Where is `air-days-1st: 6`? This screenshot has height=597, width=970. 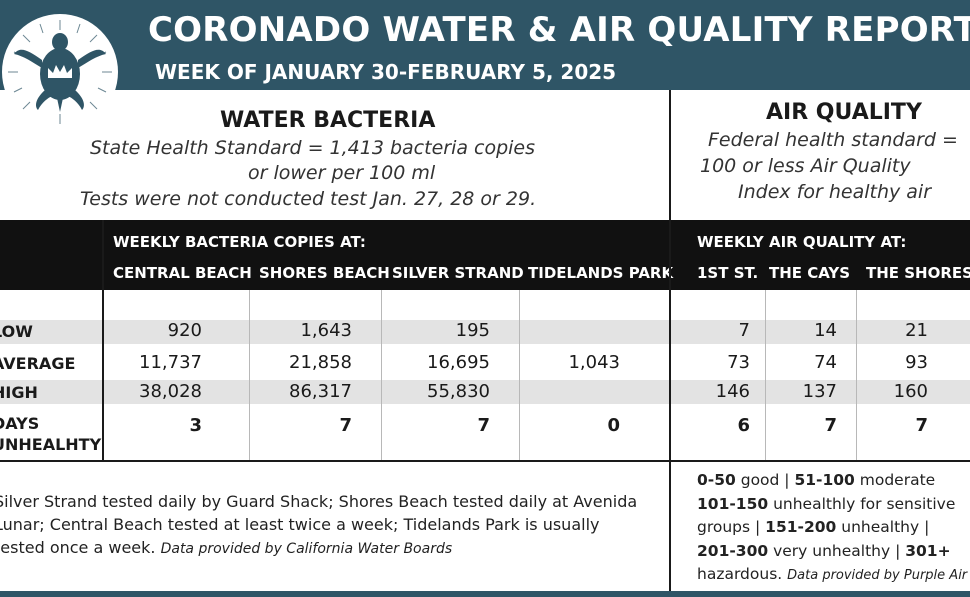
air-days-1st: 6 is located at coordinates (743, 425).